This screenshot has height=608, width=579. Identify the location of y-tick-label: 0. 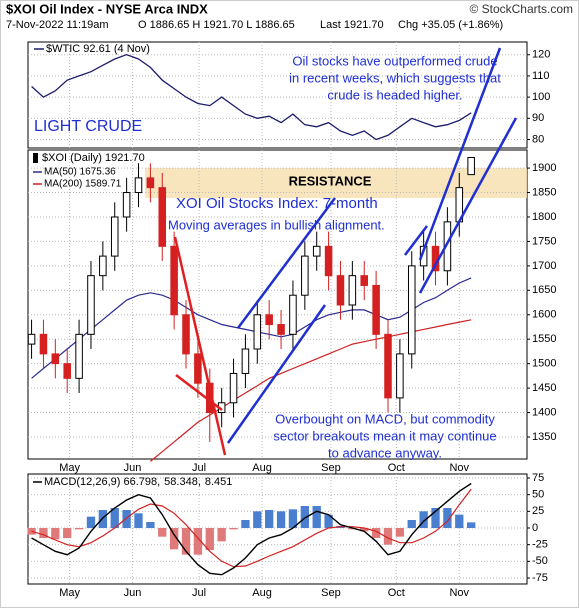
(535, 528).